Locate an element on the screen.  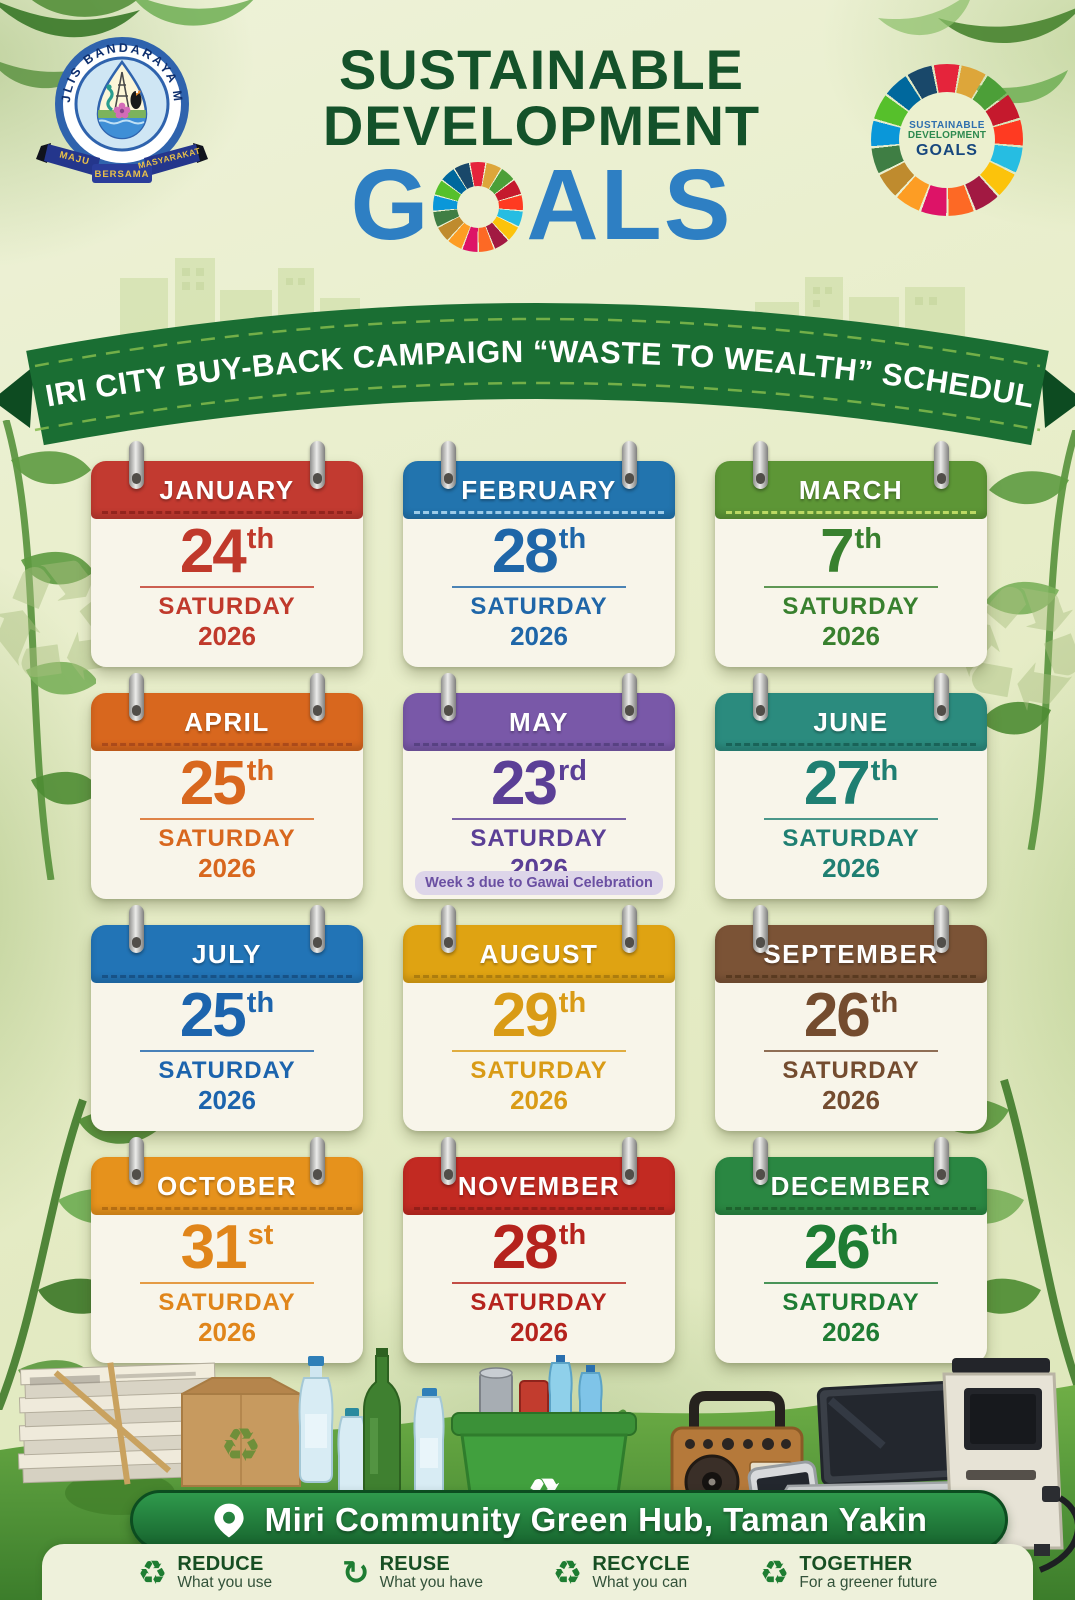
month-card-january: JANUARY 24th SATURDAY 2026 is located at coordinates (227, 554).